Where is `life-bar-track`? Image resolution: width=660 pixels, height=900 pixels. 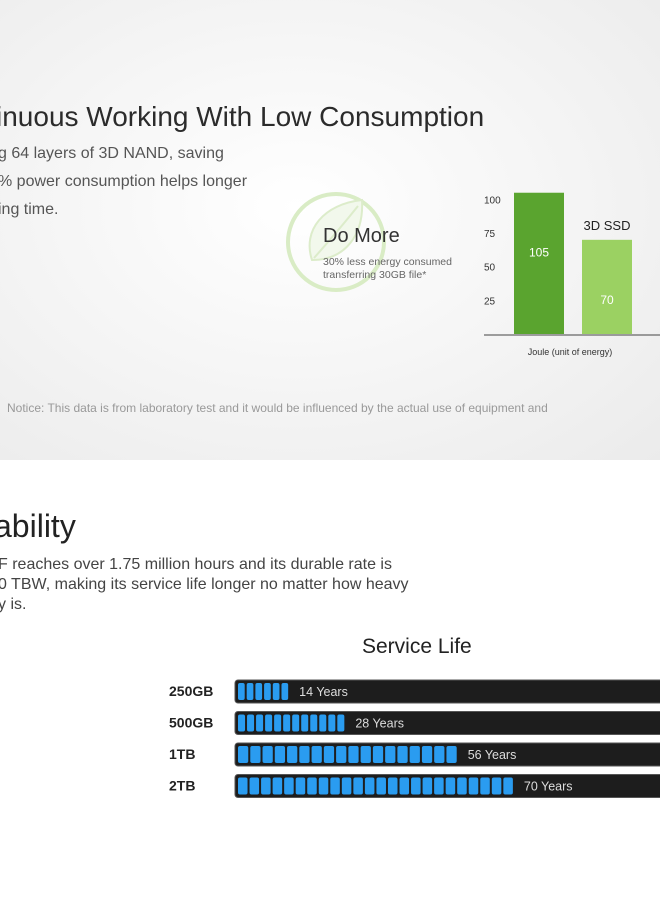
life-bar-track is located at coordinates (447, 691).